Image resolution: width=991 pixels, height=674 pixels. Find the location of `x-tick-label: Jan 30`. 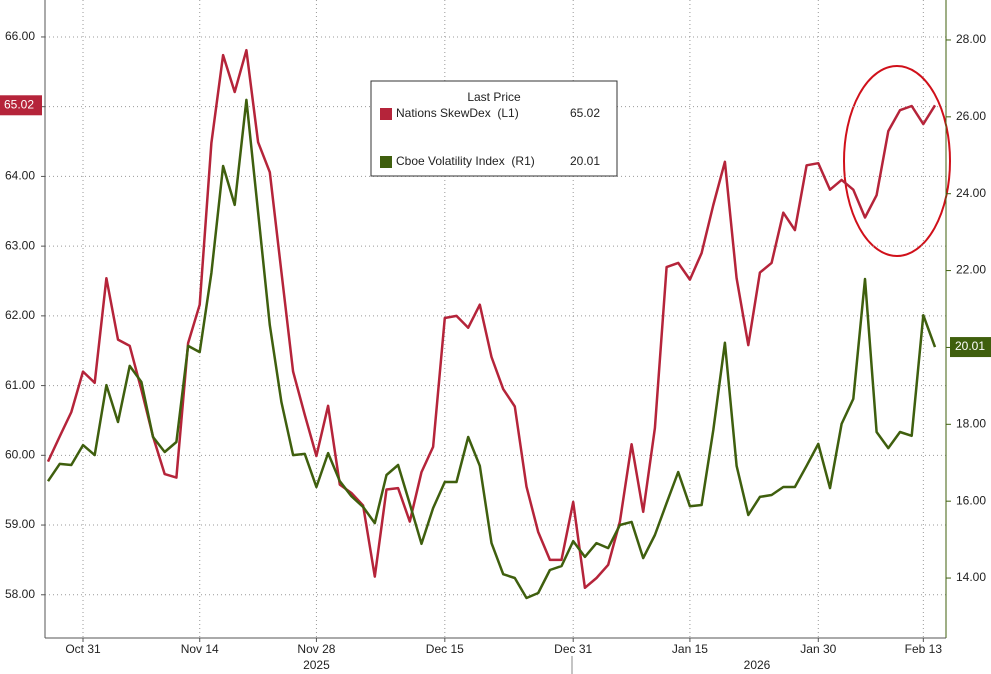

x-tick-label: Jan 30 is located at coordinates (818, 649).